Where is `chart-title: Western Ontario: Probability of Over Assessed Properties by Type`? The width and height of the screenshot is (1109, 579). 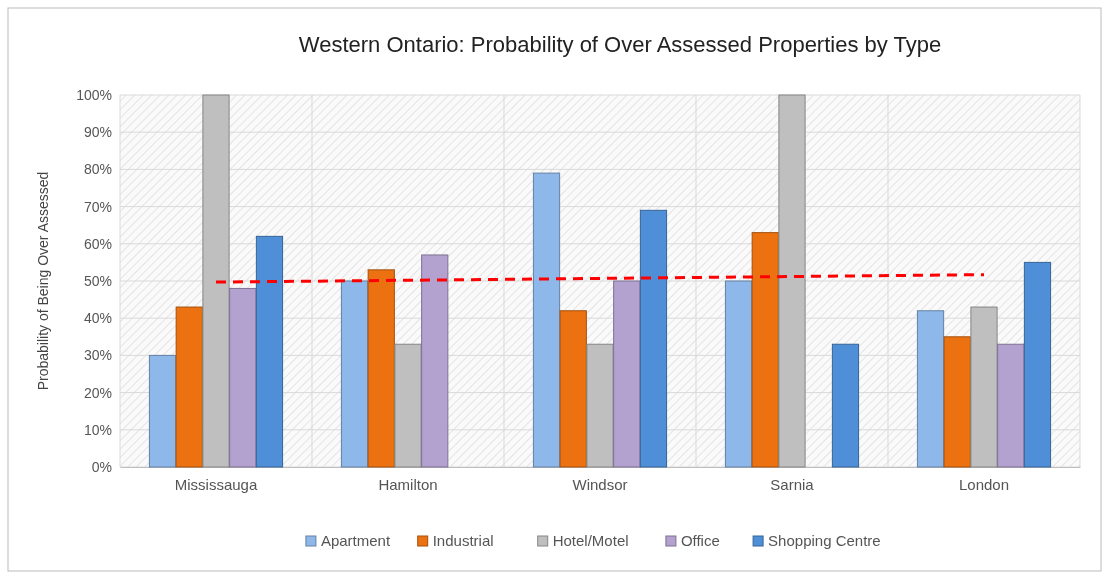 chart-title: Western Ontario: Probability of Over Assessed Properties by Type is located at coordinates (620, 44).